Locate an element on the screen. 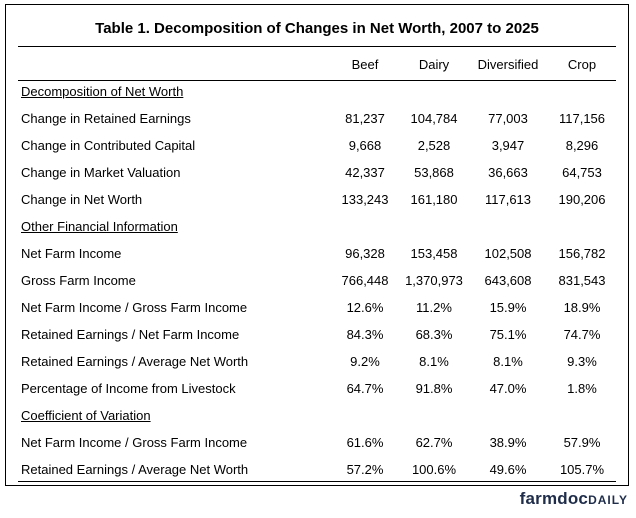 Image resolution: width=636 pixels, height=518 pixels. table-cell: 1,370,973 is located at coordinates (434, 280).